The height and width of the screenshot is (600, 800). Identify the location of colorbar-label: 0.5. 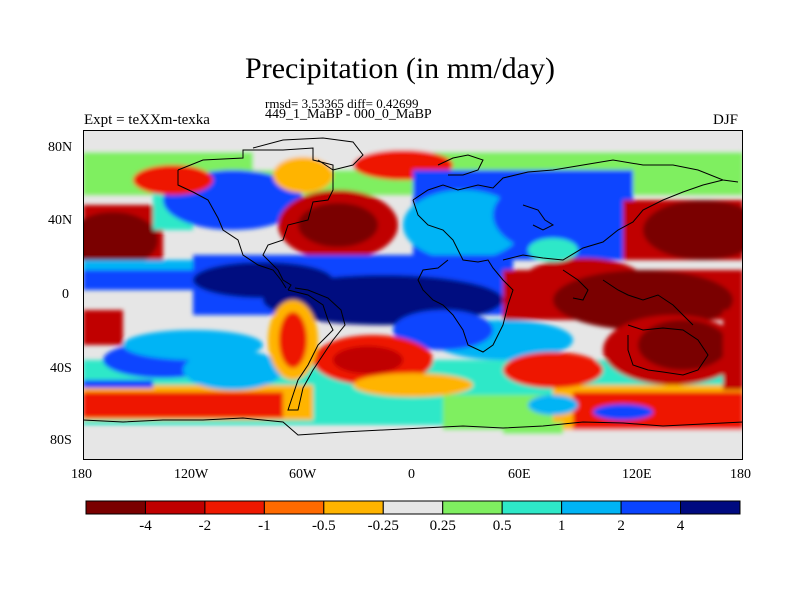
(502, 526).